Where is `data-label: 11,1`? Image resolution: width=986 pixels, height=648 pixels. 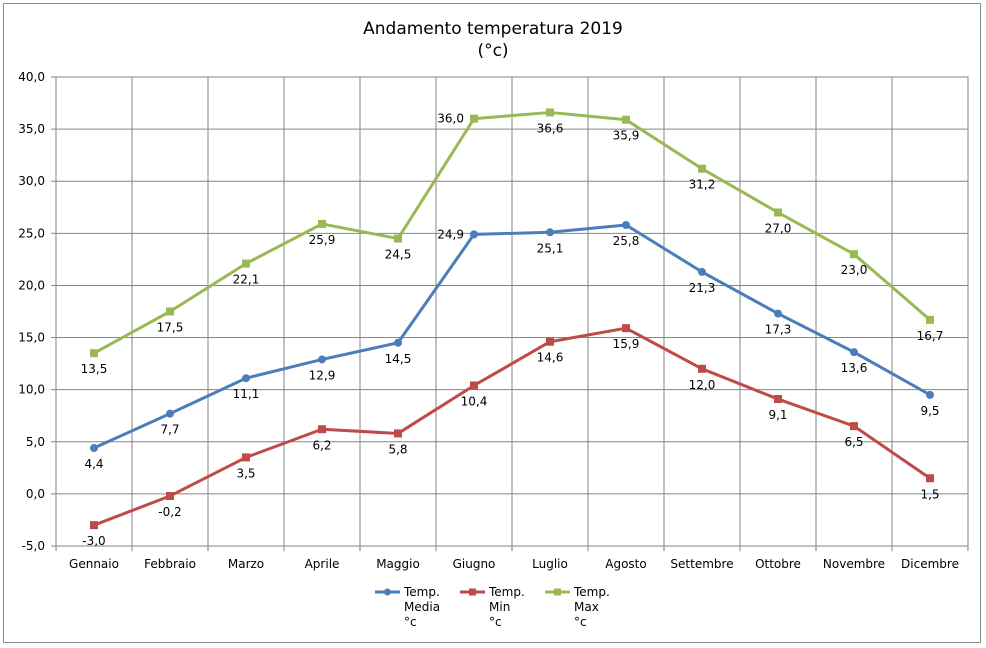 data-label: 11,1 is located at coordinates (246, 394).